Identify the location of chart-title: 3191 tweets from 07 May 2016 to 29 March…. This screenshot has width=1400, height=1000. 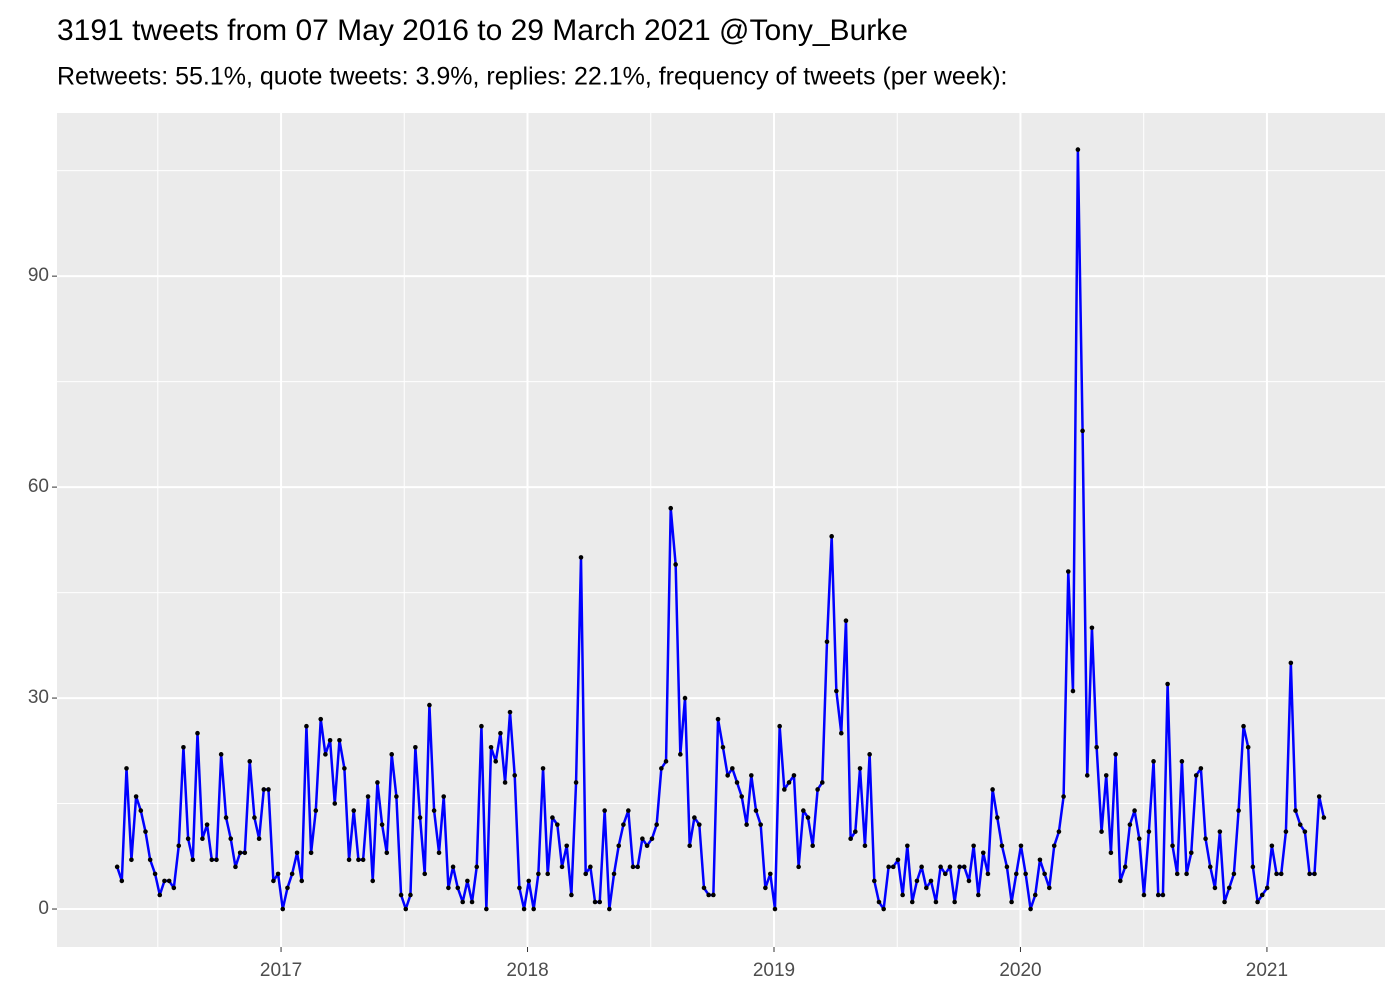
(482, 30).